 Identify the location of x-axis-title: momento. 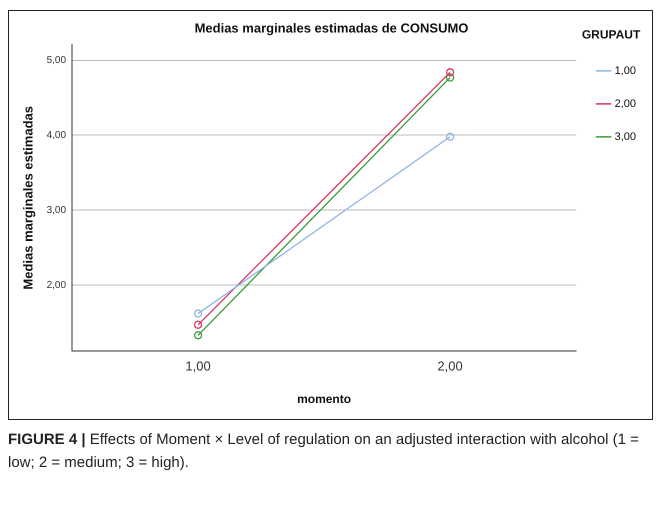
(324, 399).